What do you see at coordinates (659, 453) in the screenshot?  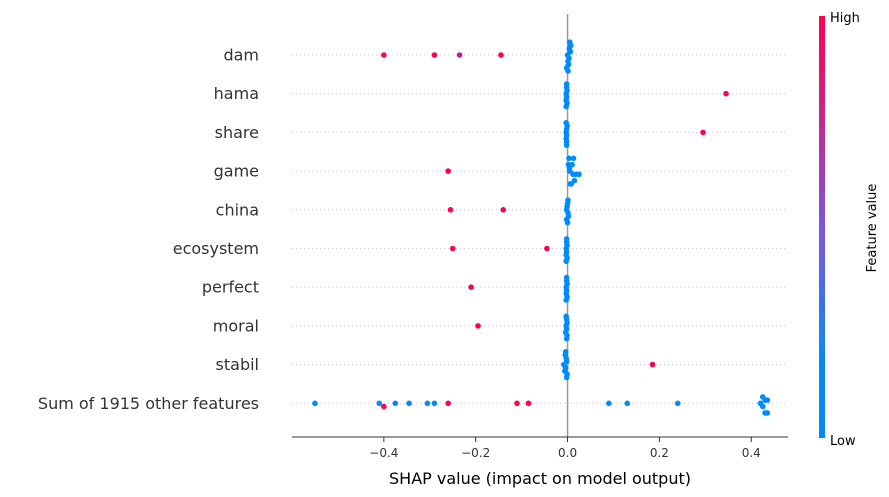 I see `x-tick-label: 0.2` at bounding box center [659, 453].